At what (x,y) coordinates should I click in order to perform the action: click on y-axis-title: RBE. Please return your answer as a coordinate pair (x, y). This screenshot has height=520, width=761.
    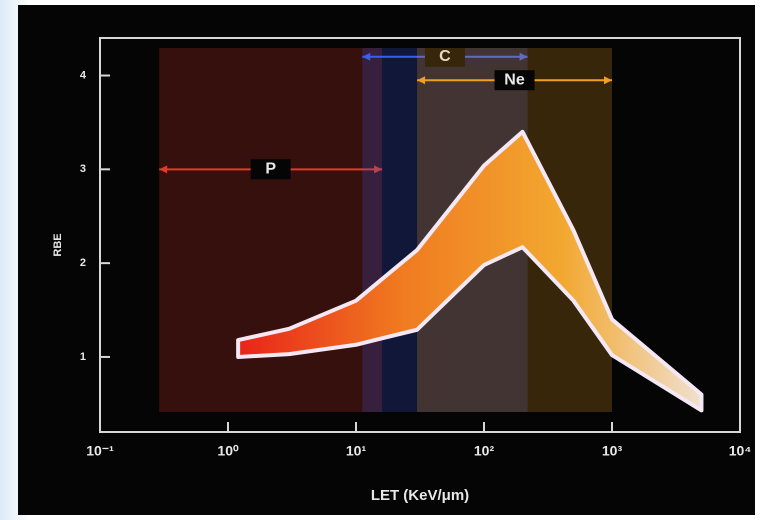
    Looking at the image, I should click on (58, 244).